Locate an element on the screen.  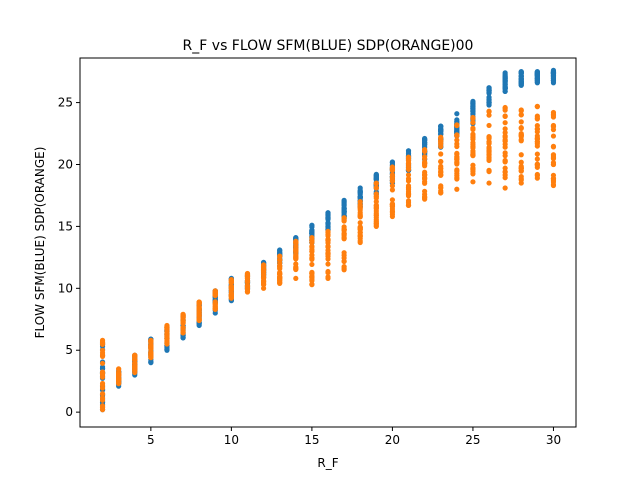
x-tick-label: 10 is located at coordinates (231, 440).